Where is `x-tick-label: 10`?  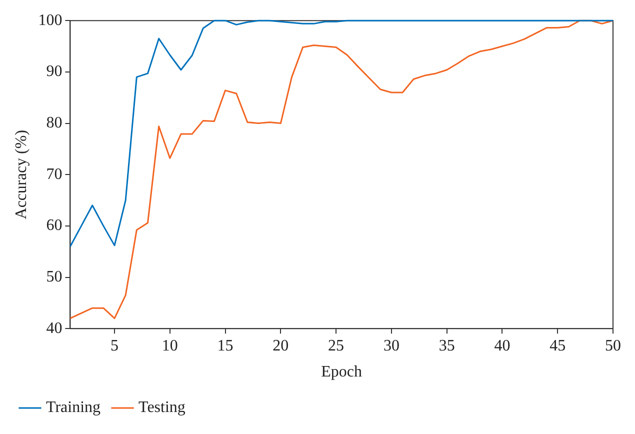 x-tick-label: 10 is located at coordinates (170, 345).